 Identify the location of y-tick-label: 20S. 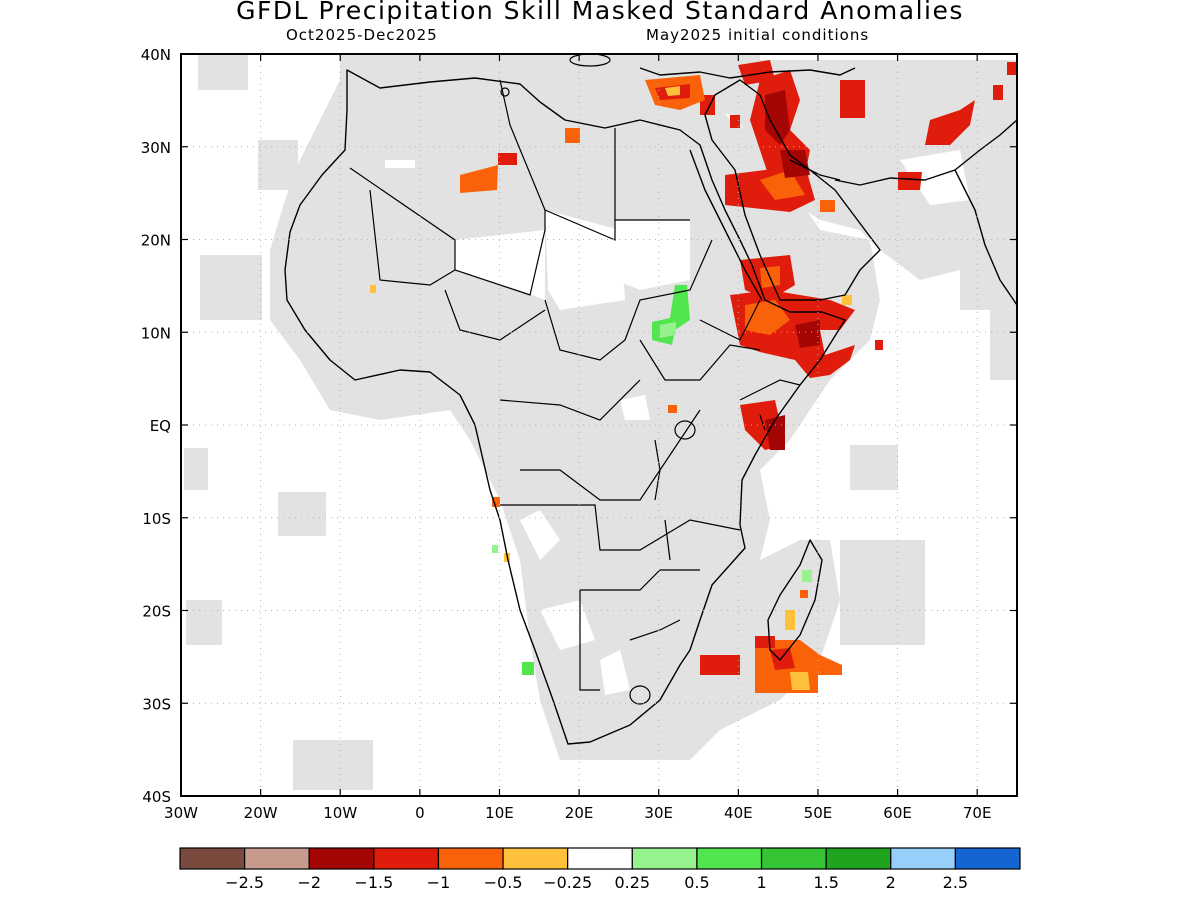
(156, 612).